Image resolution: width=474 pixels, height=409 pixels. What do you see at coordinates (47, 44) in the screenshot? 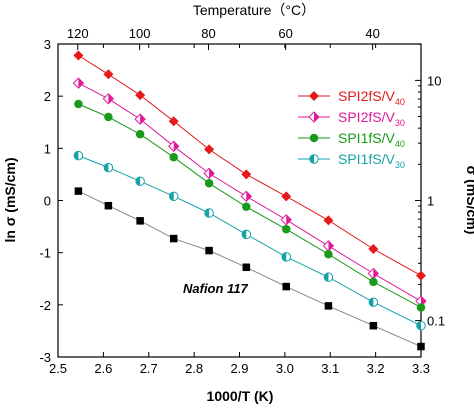
I see `y-tick-label: 3` at bounding box center [47, 44].